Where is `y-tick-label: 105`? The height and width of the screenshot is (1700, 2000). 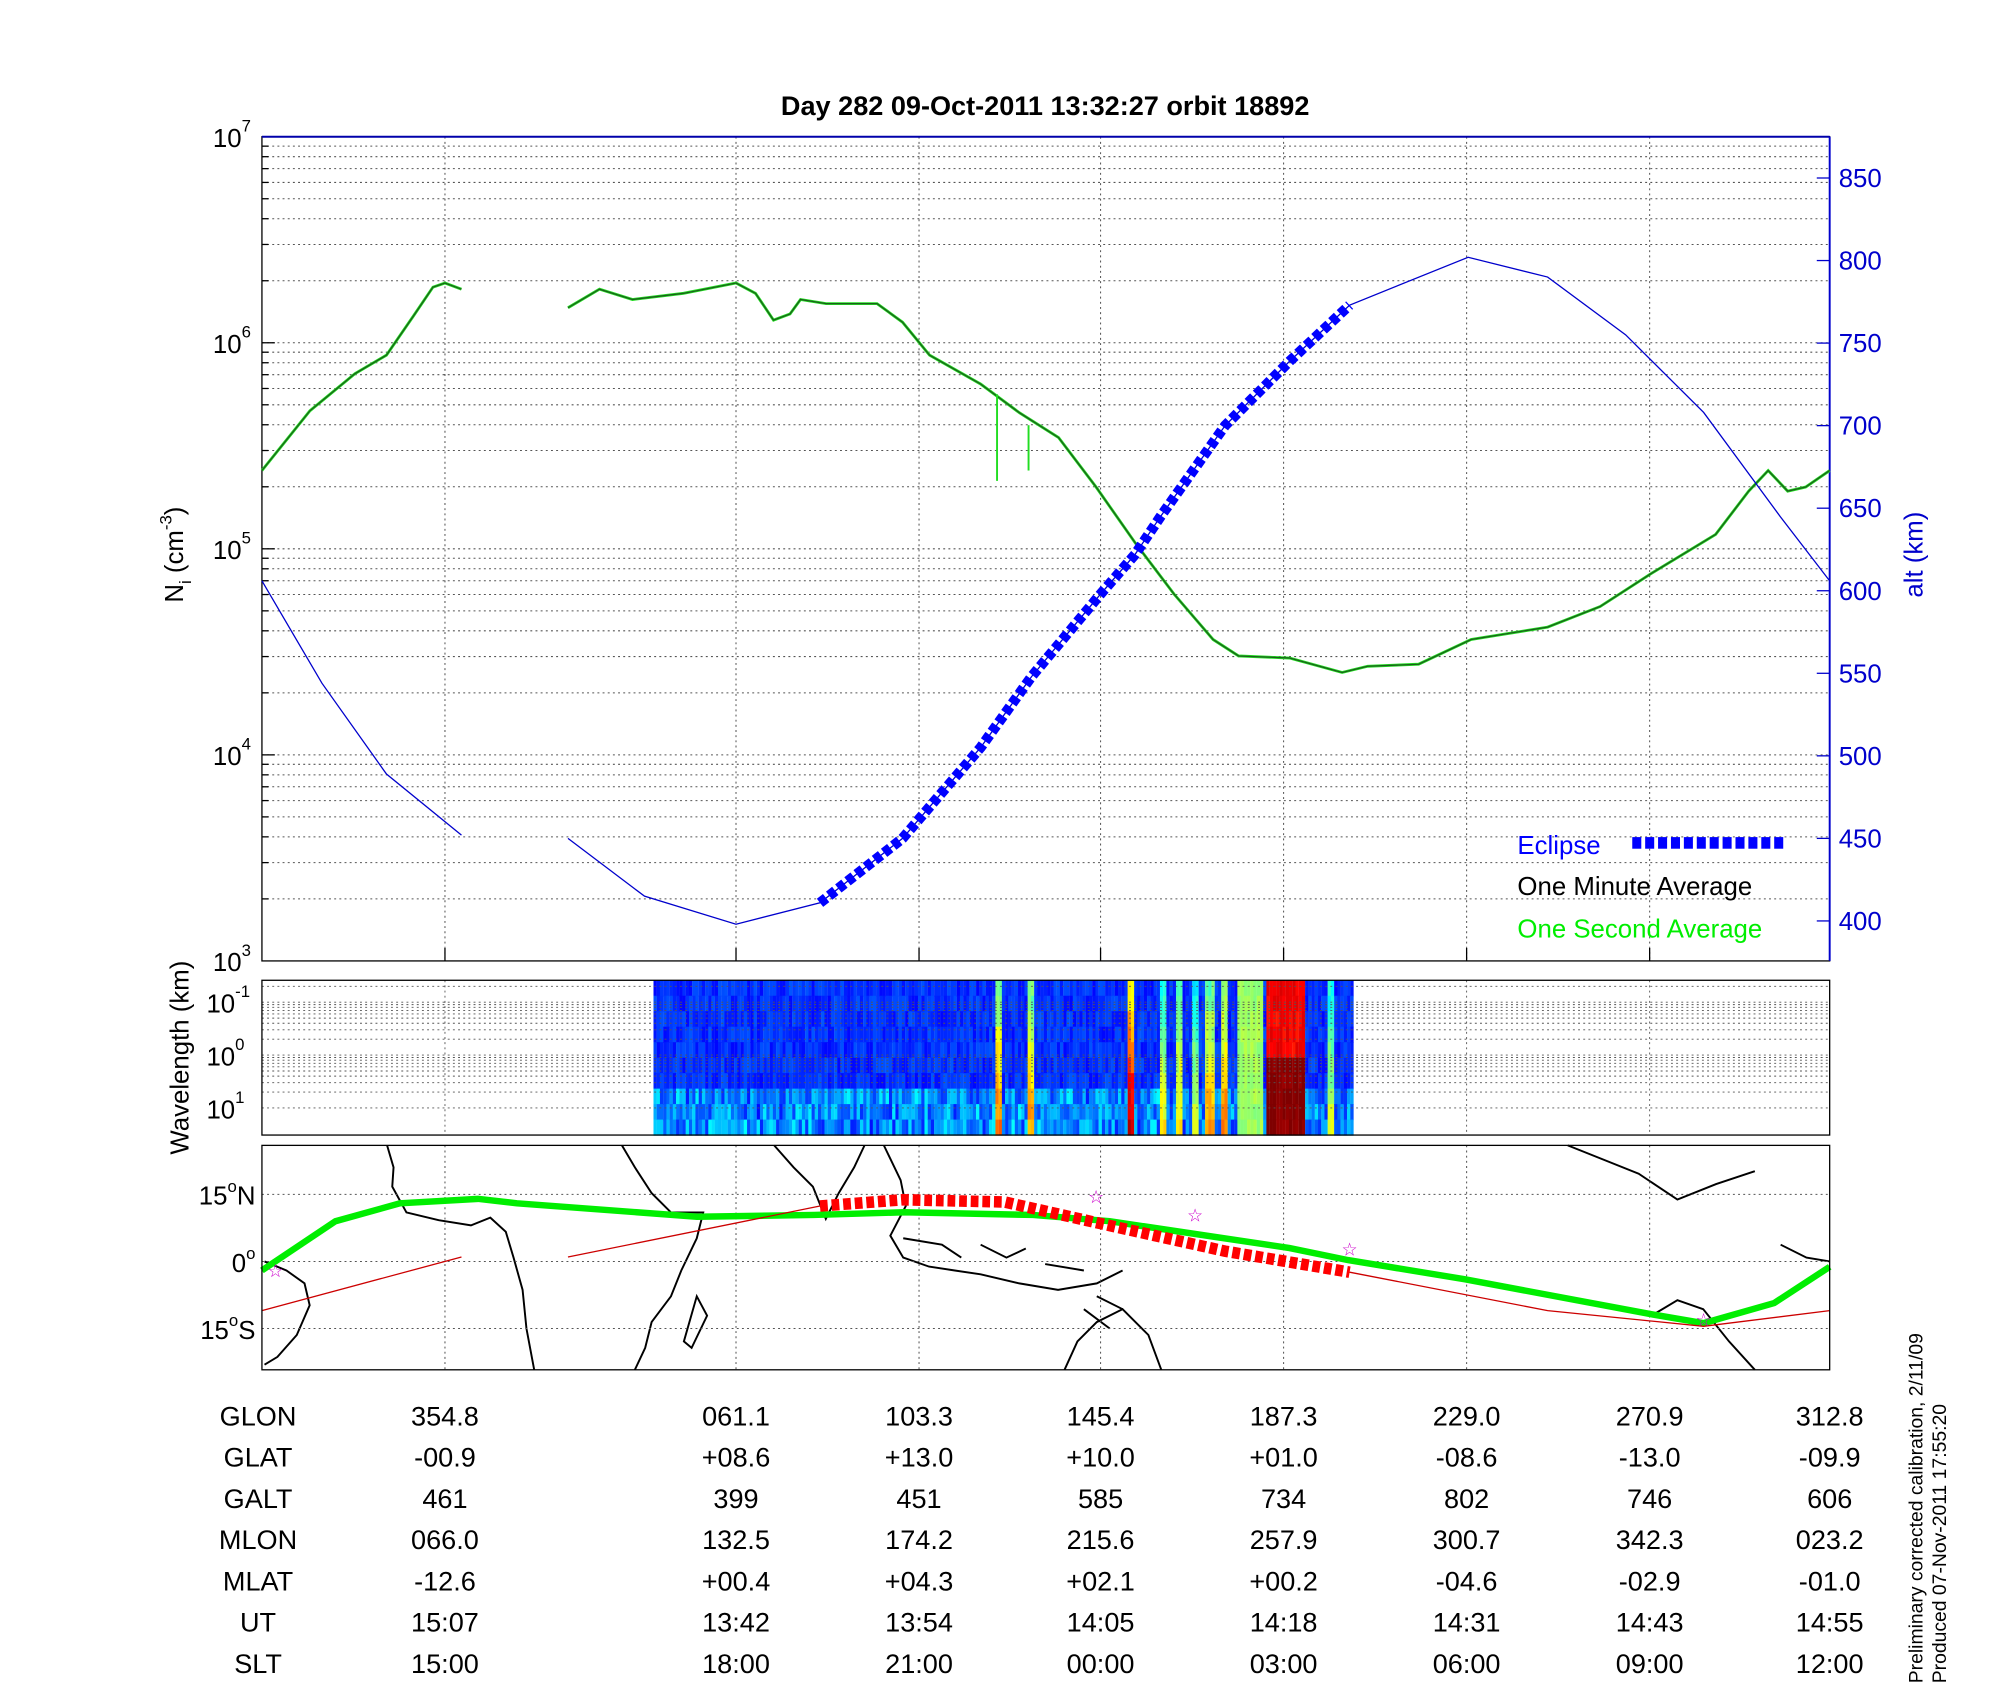 y-tick-label: 105 is located at coordinates (232, 547).